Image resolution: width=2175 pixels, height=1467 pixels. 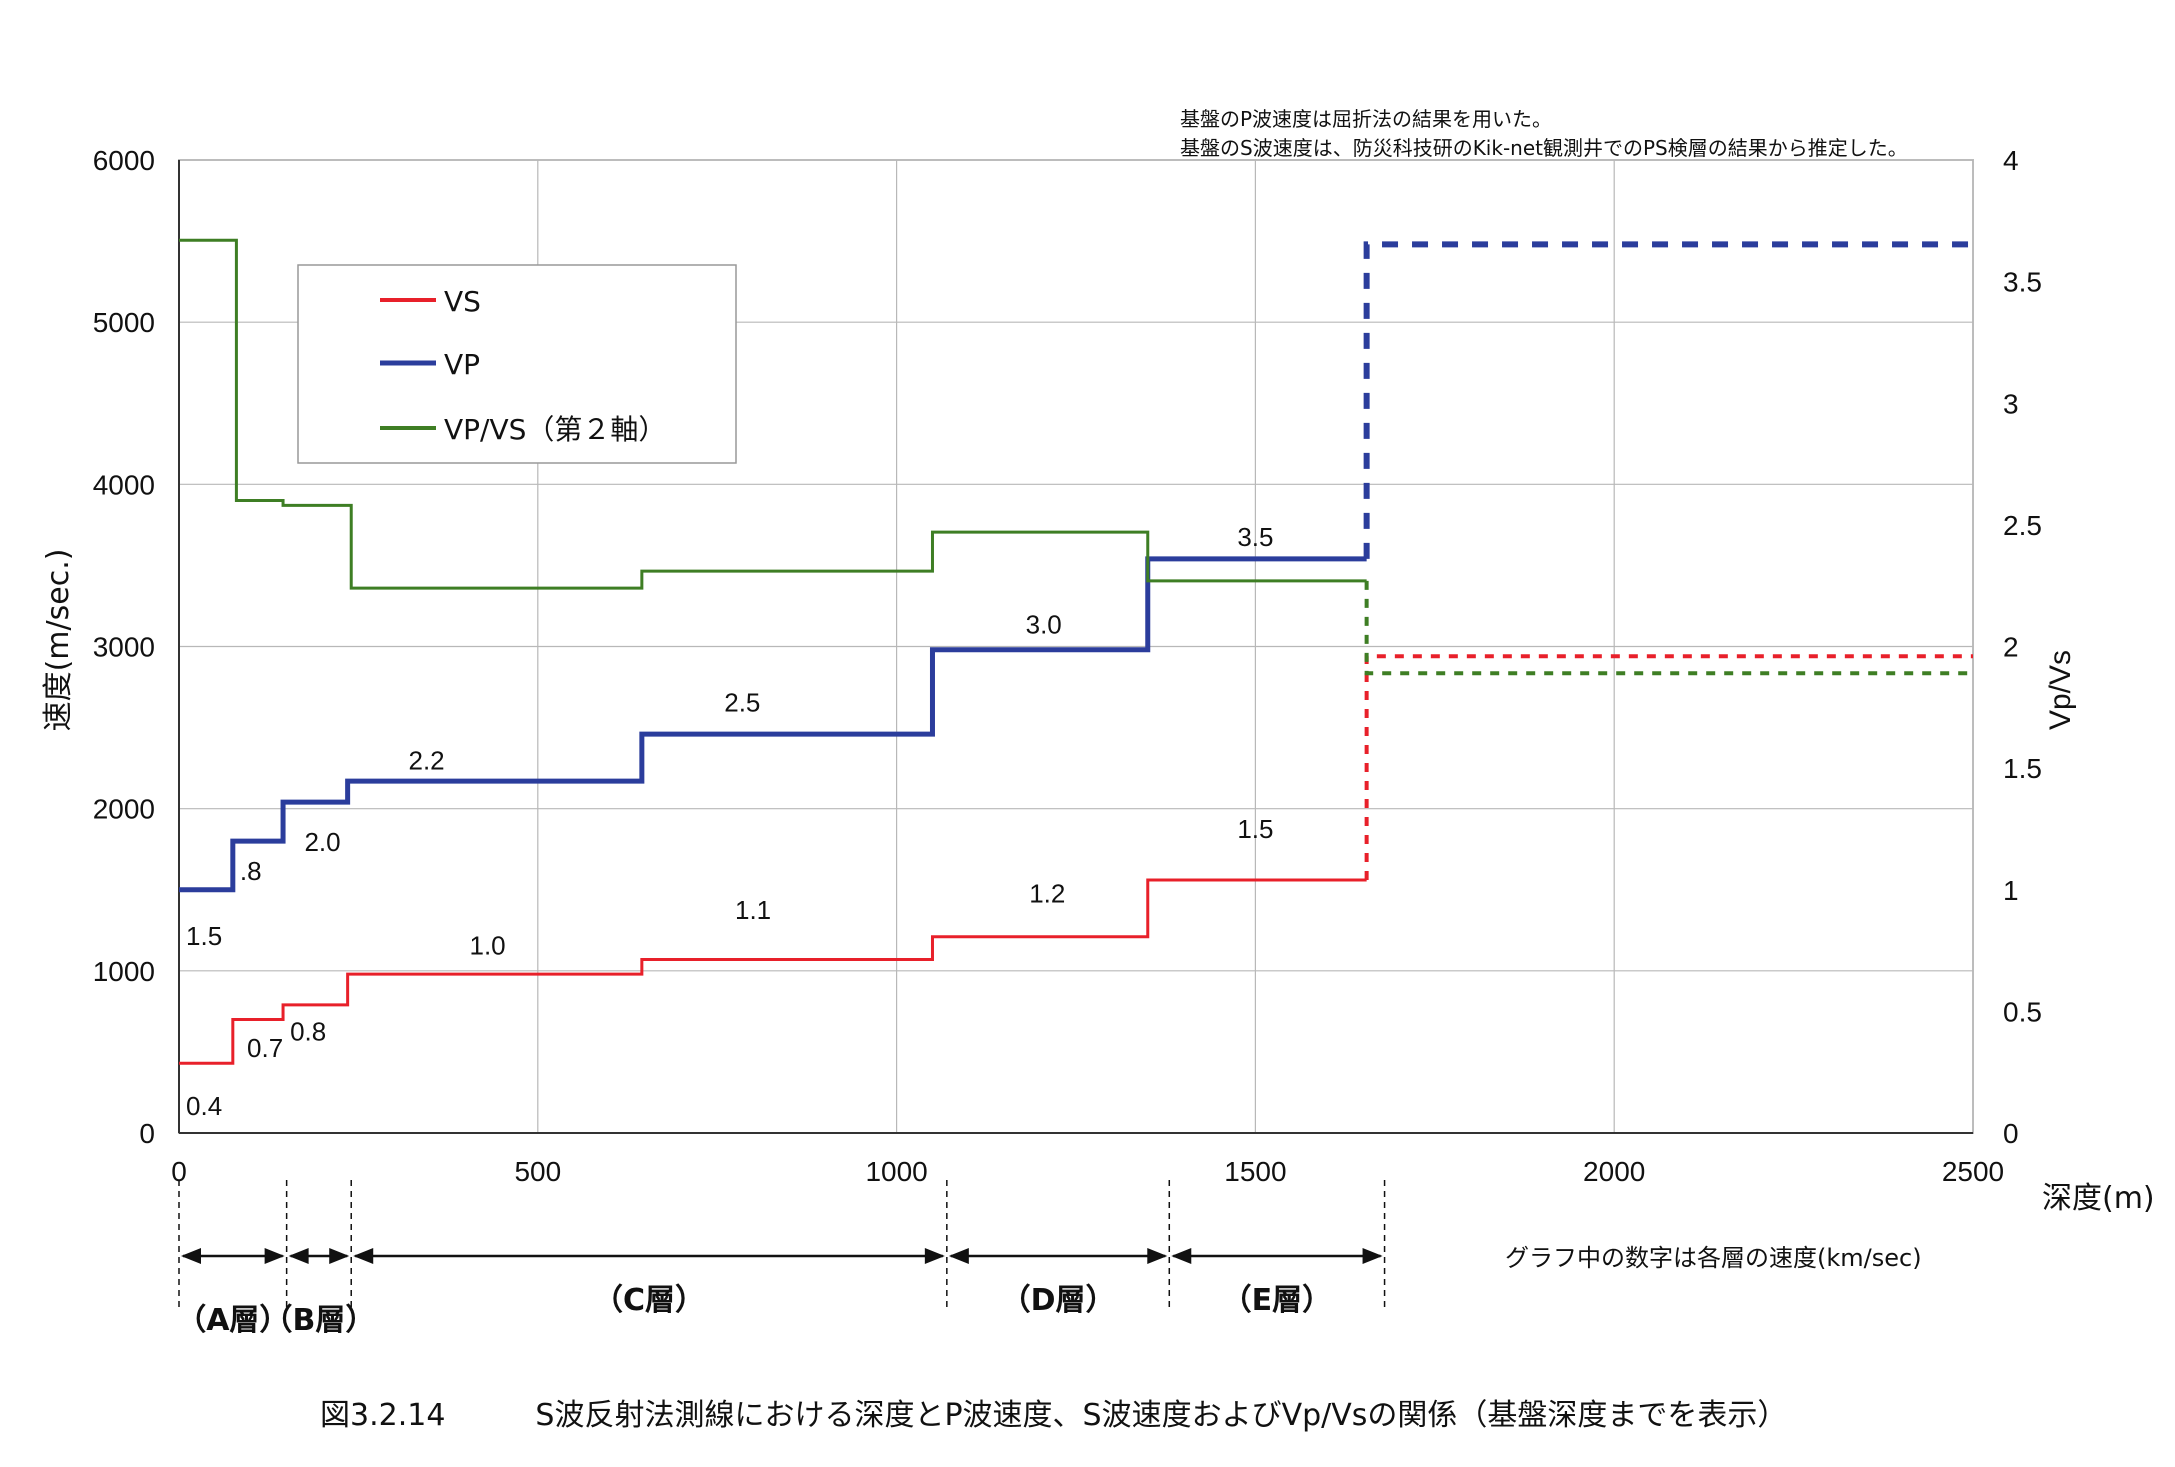 What do you see at coordinates (773, 971) in the screenshot?
I see `series-line-vs` at bounding box center [773, 971].